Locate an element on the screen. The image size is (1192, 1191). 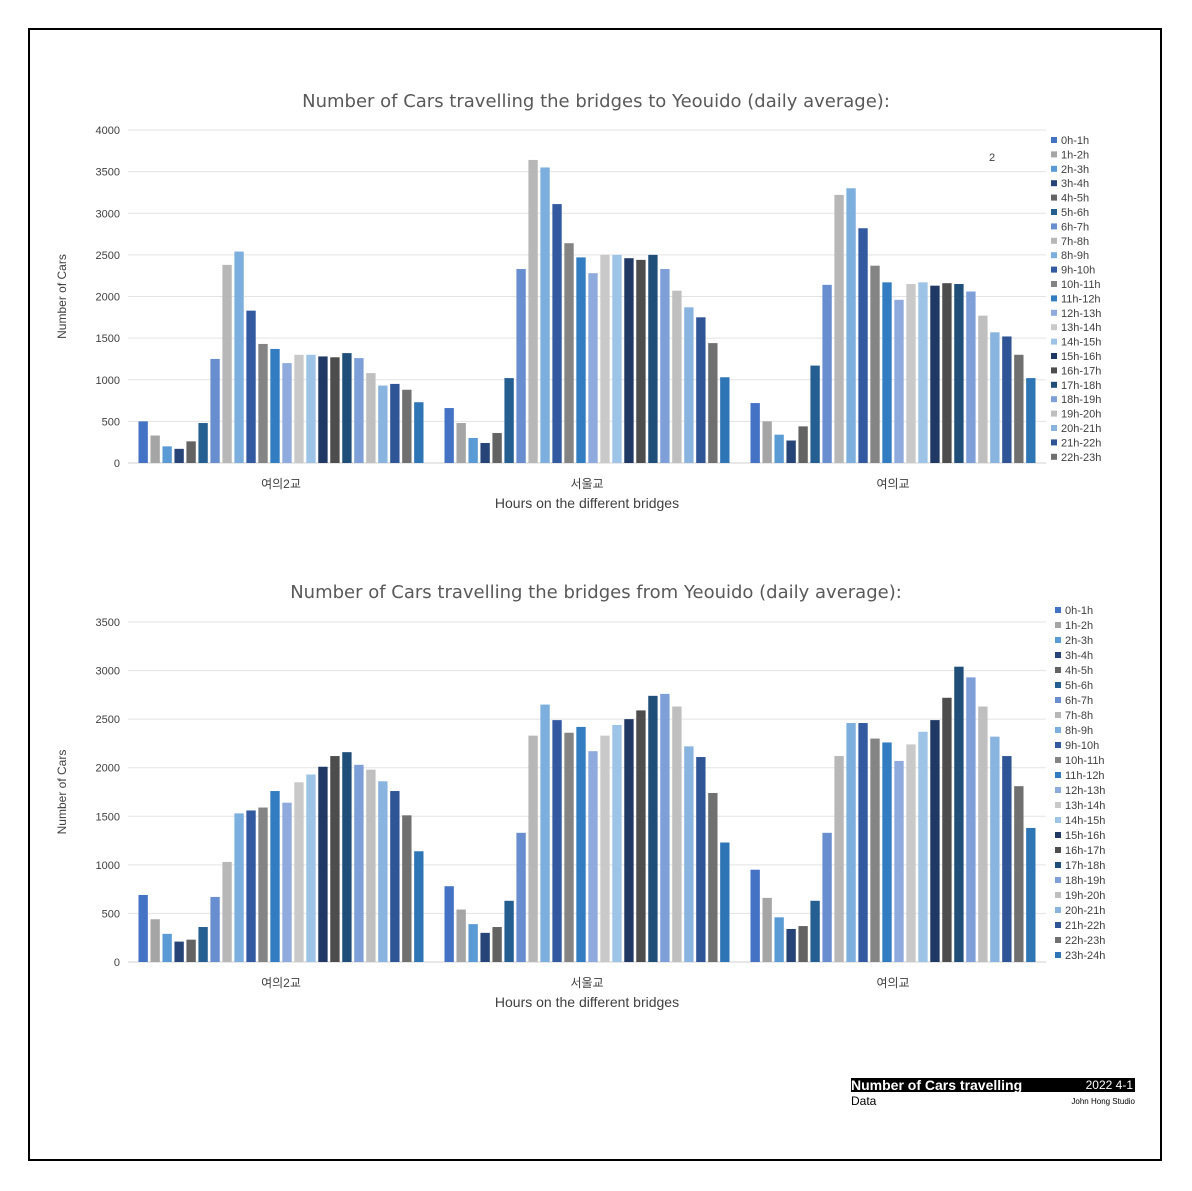
legend-label: 0h-1h is located at coordinates (1079, 611).